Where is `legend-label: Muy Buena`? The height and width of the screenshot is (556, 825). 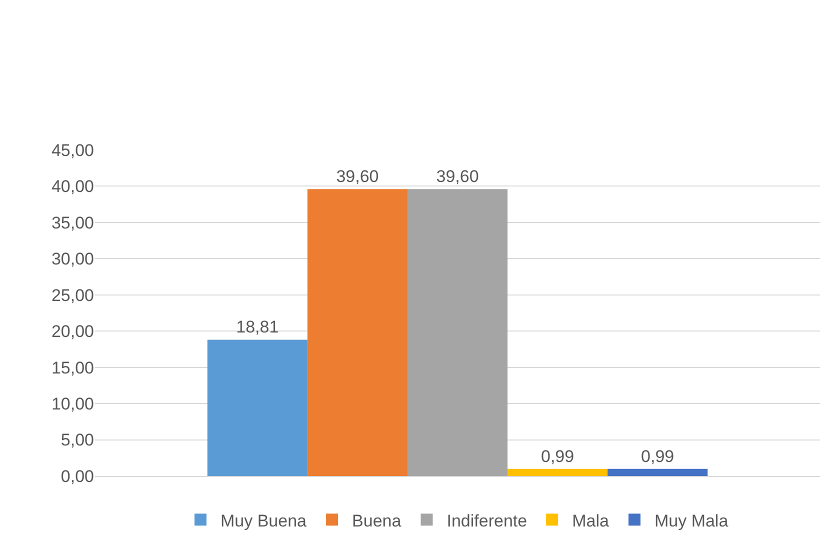
legend-label: Muy Buena is located at coordinates (264, 520).